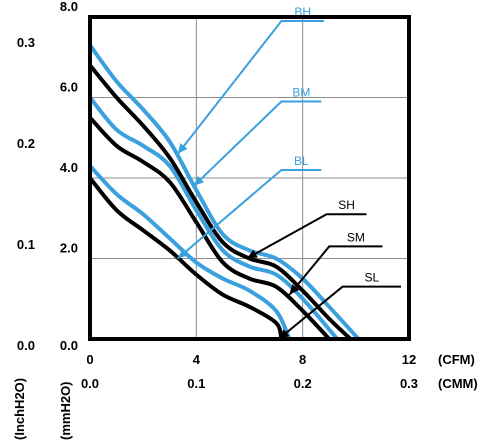 The width and height of the screenshot is (501, 443). I want to click on series-label-bl: BL, so click(301, 161).